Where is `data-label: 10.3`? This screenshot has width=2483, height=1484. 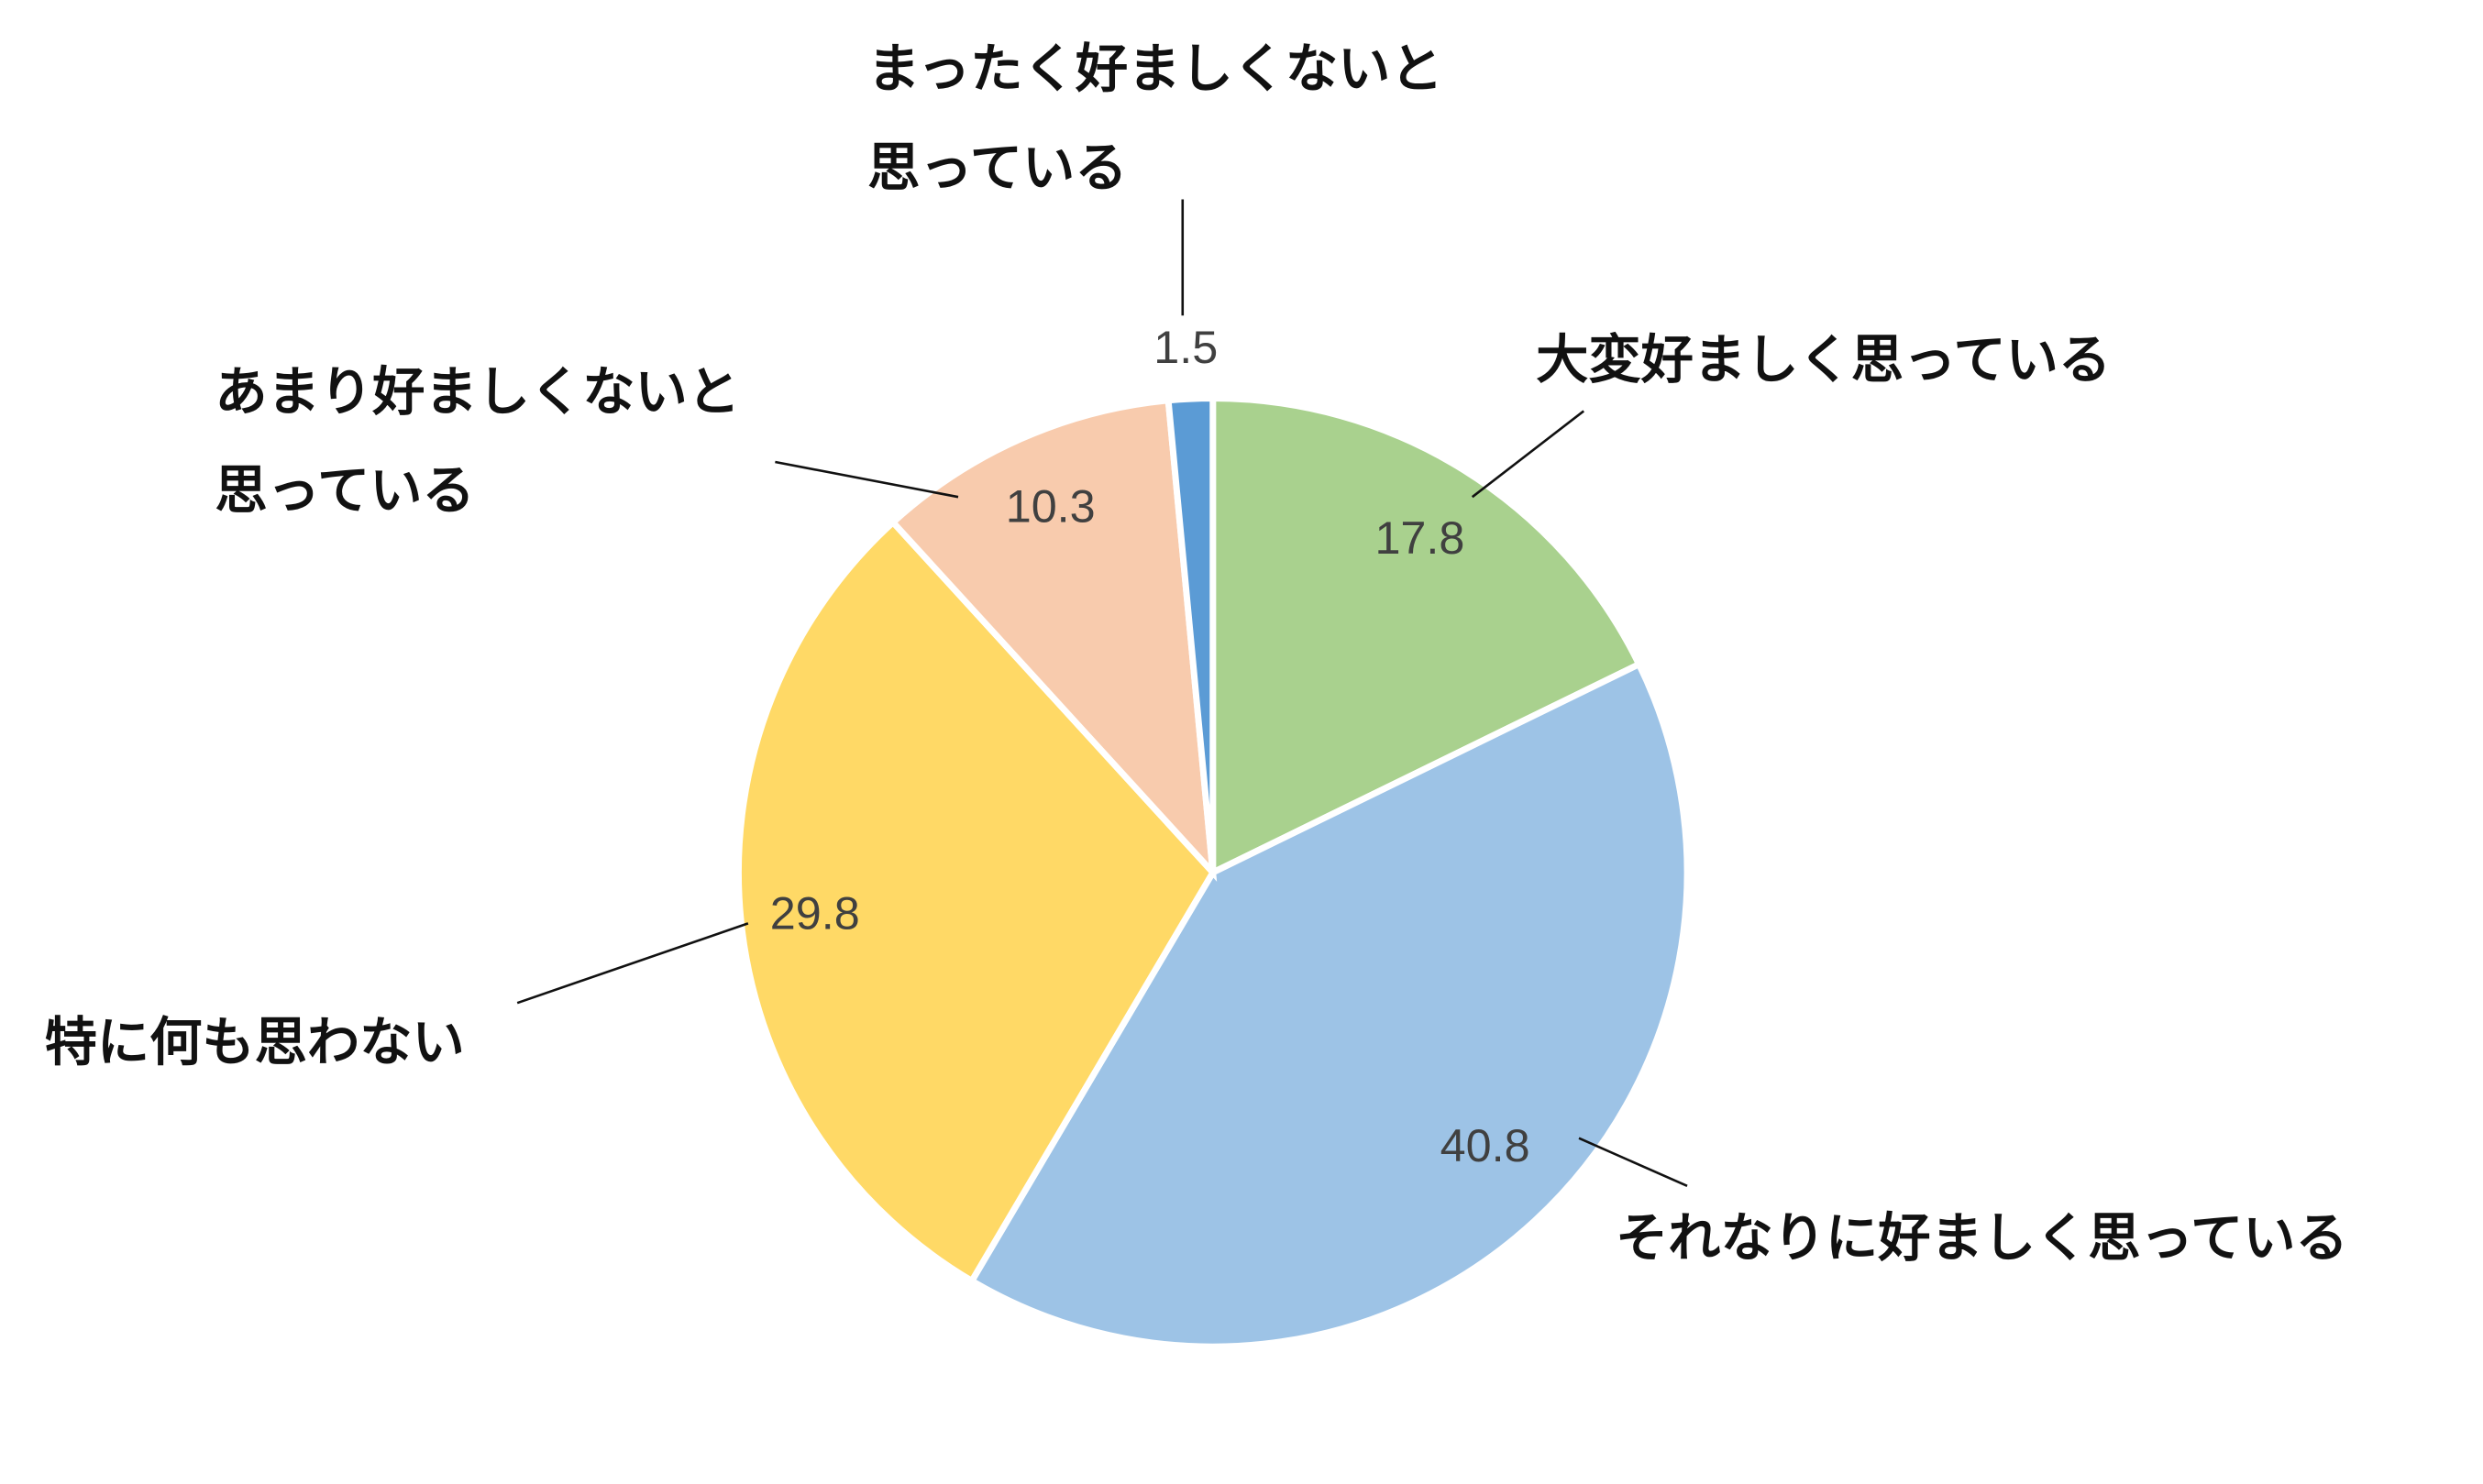 data-label: 10.3 is located at coordinates (1051, 505).